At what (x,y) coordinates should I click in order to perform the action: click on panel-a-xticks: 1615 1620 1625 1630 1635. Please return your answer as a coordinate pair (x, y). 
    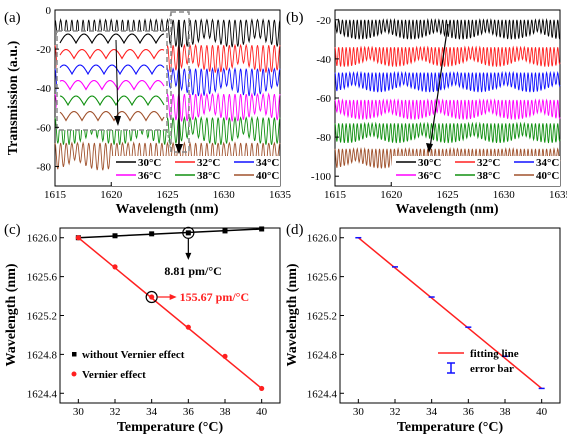
    Looking at the image, I should click on (168, 191).